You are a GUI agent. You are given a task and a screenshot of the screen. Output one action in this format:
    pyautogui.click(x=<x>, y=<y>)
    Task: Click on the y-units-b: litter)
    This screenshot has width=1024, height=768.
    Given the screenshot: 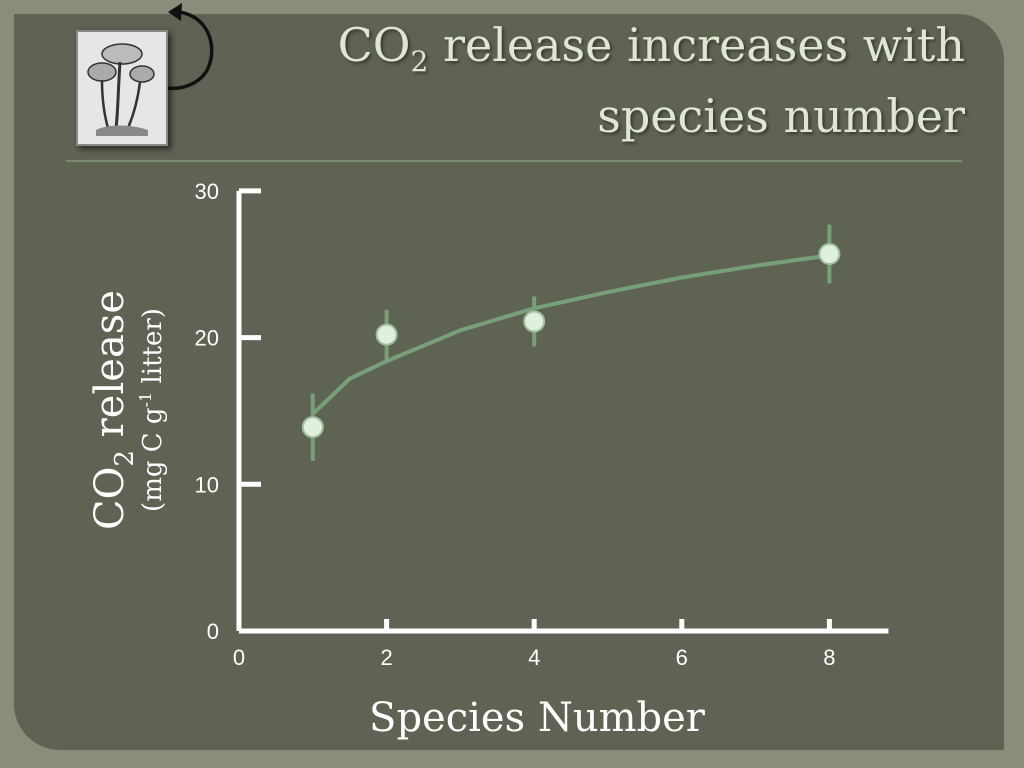 What is the action you would take?
    pyautogui.click(x=153, y=350)
    